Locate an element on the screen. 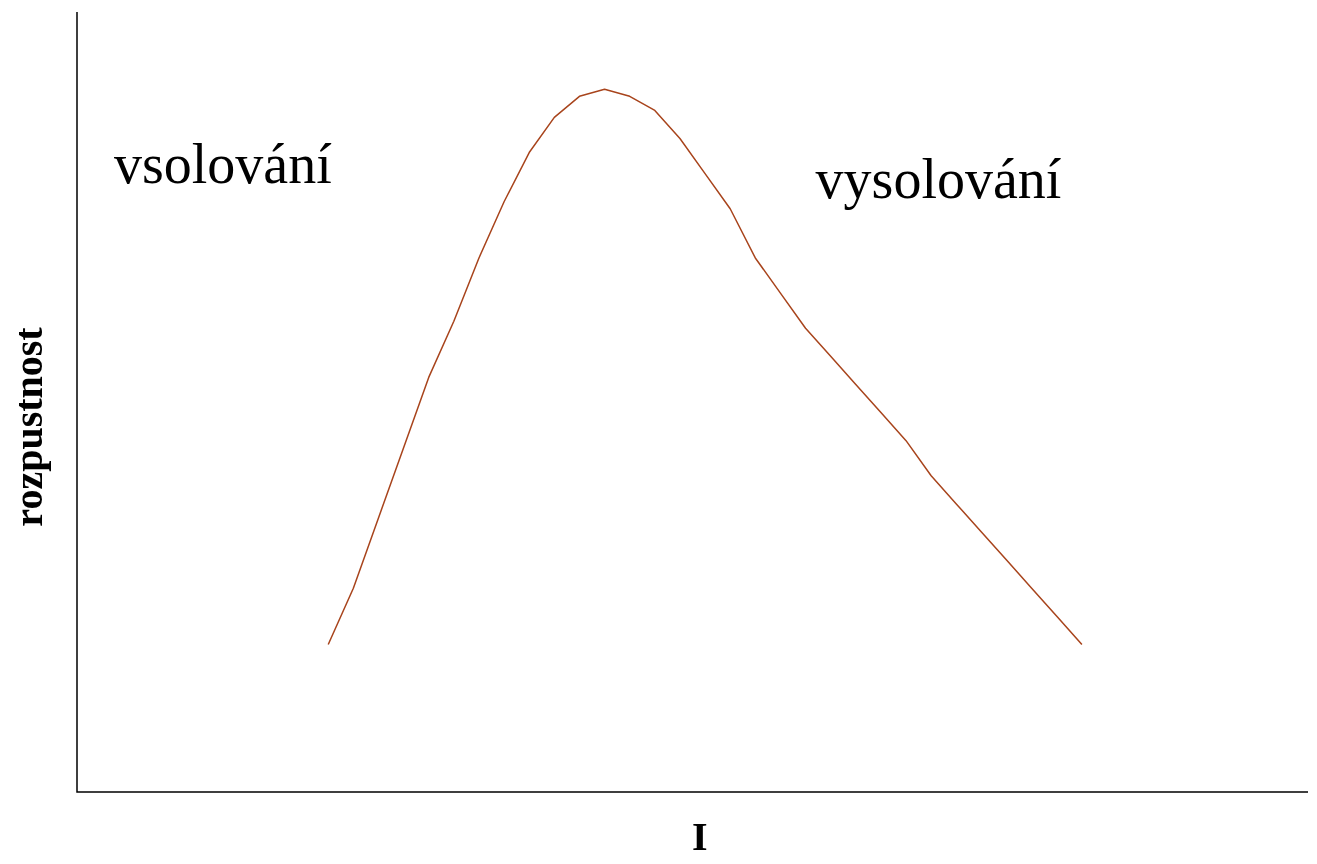  annotation: vysolování is located at coordinates (938, 179).